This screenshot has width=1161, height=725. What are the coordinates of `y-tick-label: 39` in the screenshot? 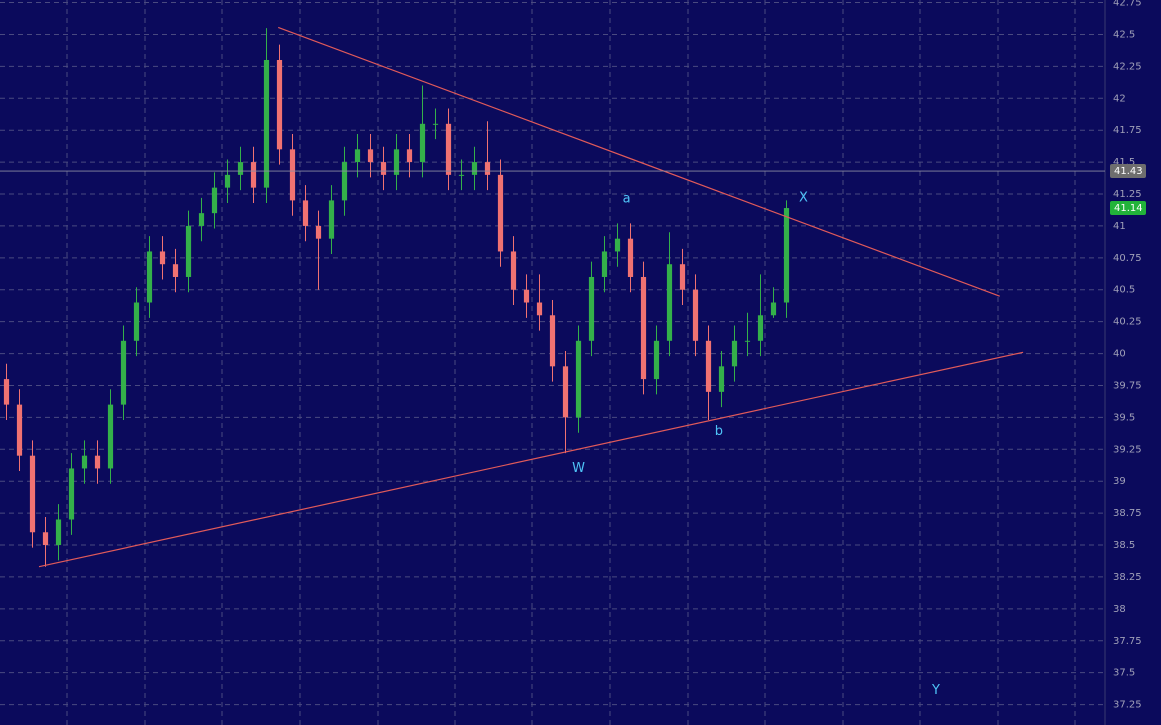 It's located at (1119, 481).